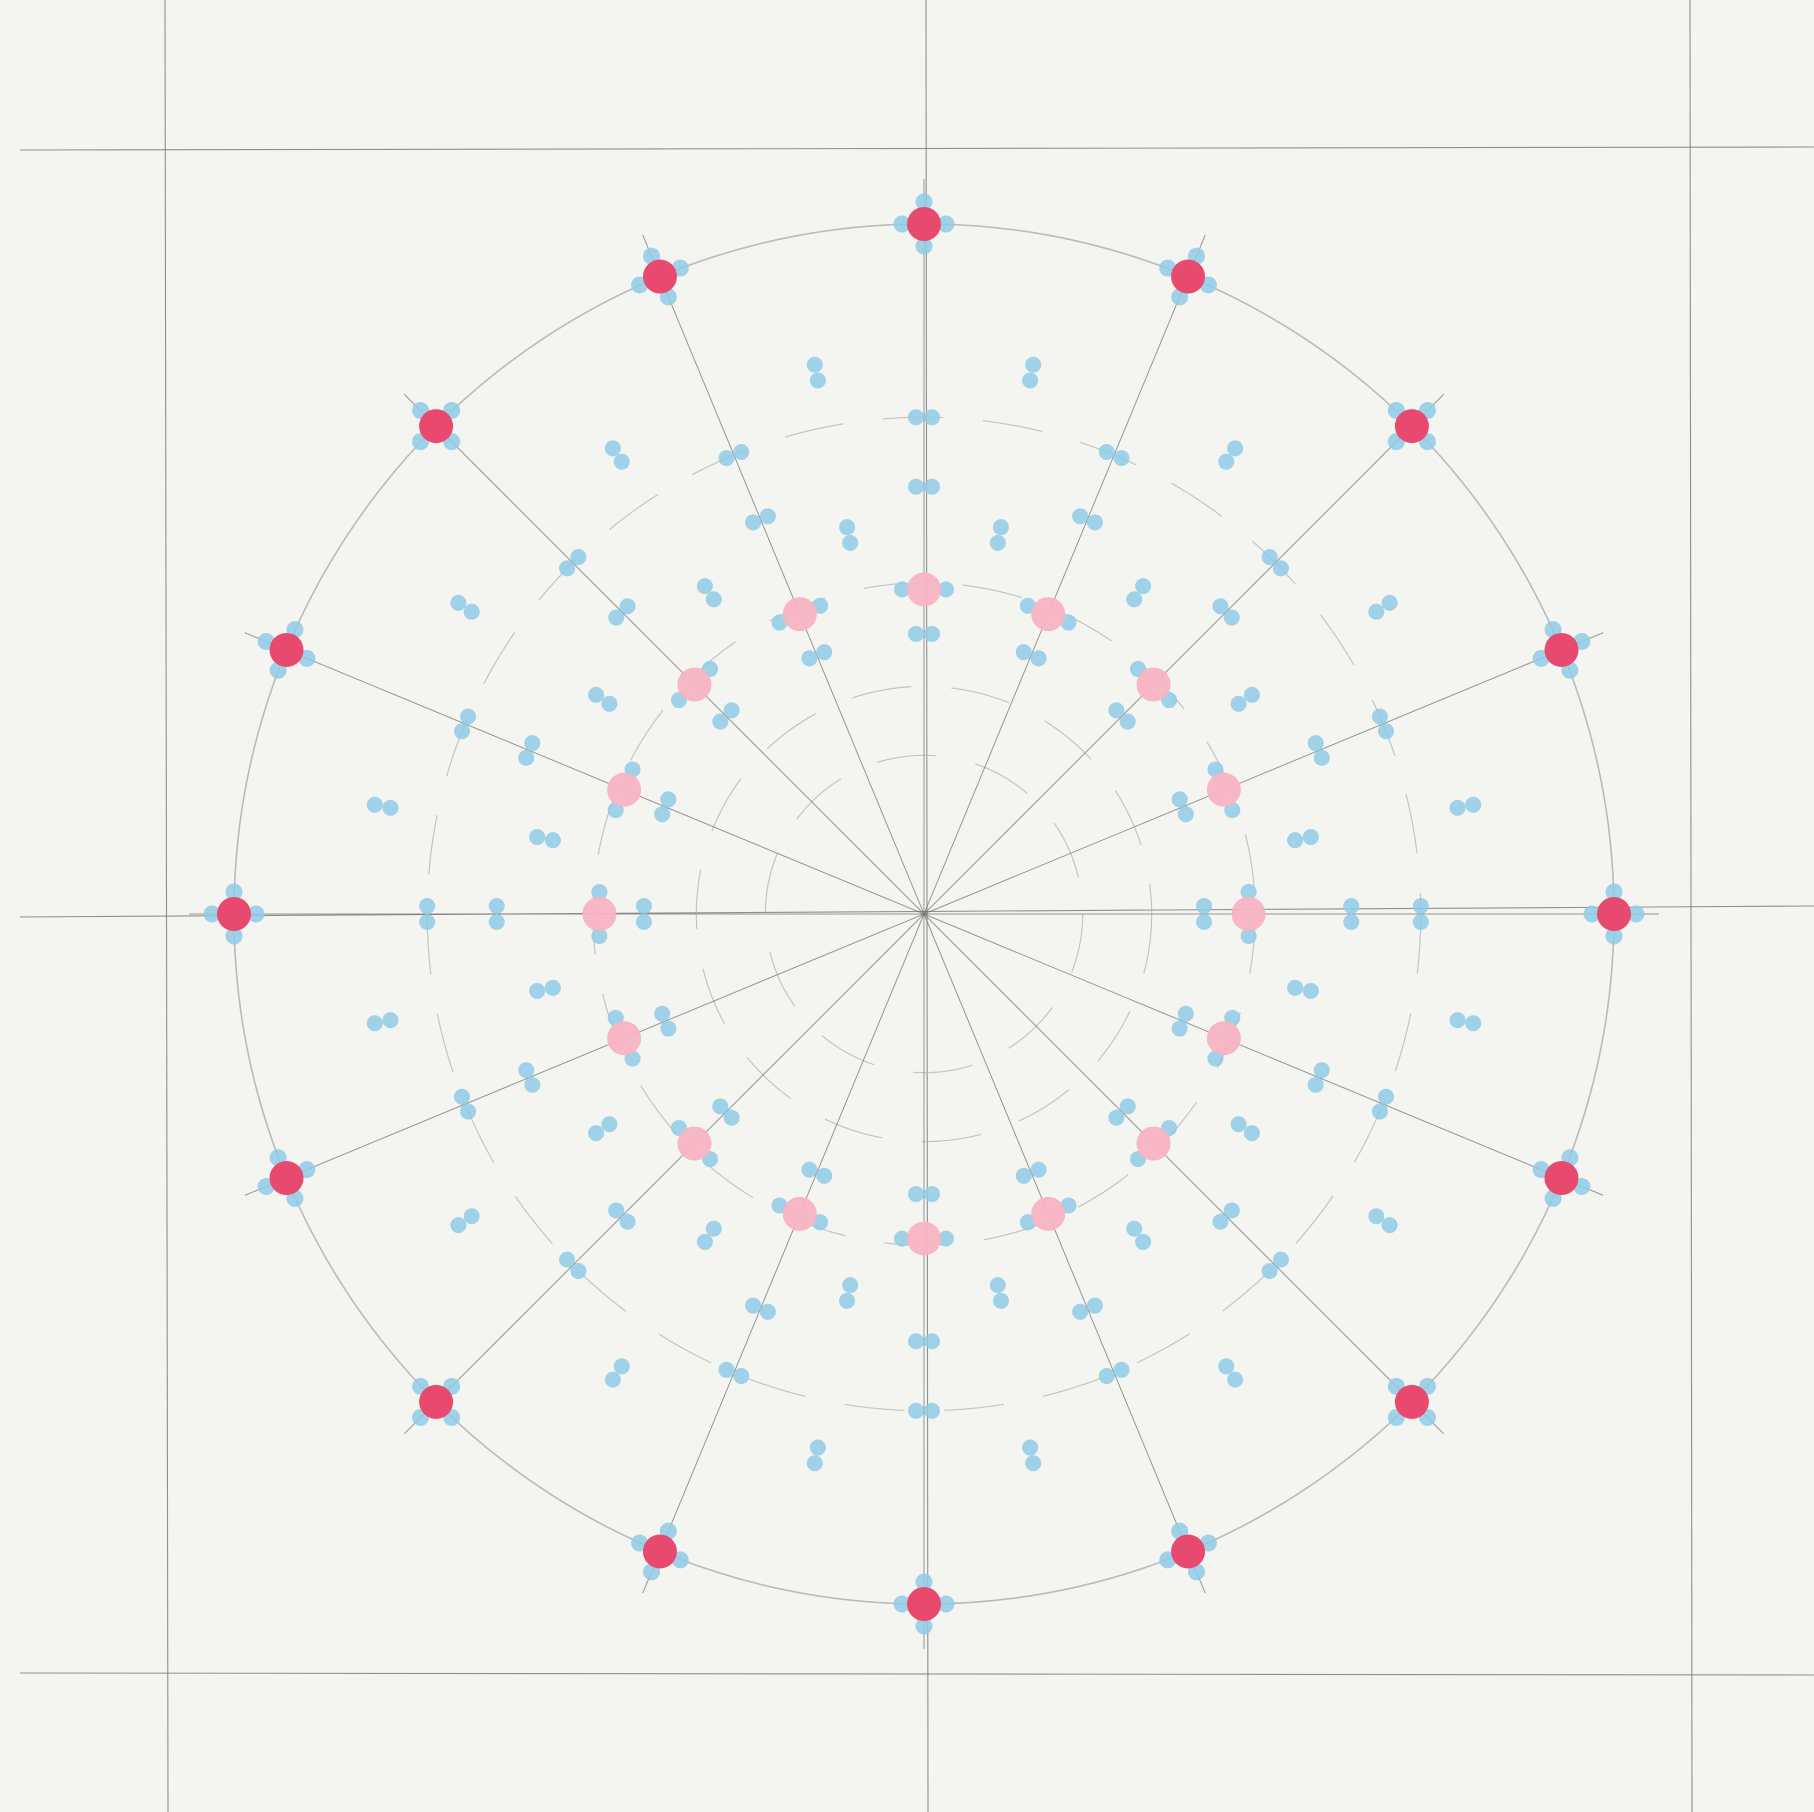 This screenshot has width=1814, height=1812. I want to click on minor-dots, so click(924, 914).